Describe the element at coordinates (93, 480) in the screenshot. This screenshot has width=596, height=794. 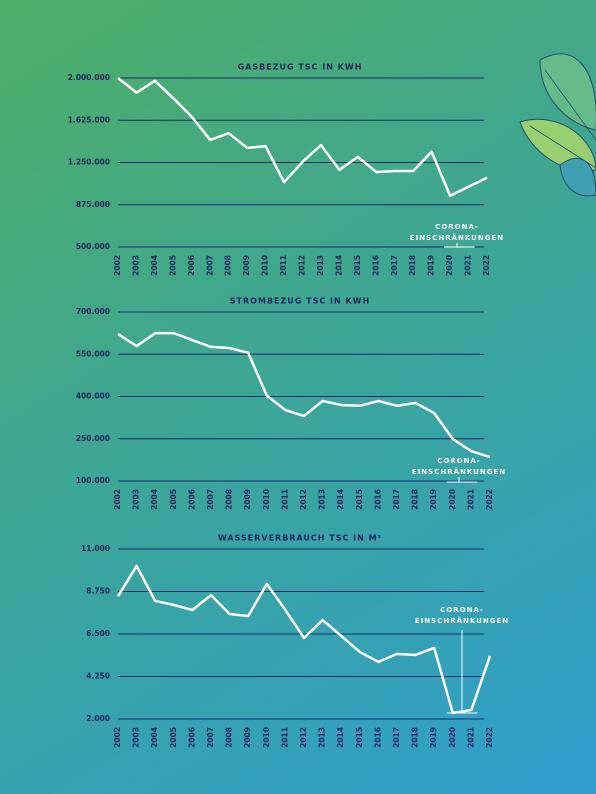
I see `y-tick-label: 100.000` at that location.